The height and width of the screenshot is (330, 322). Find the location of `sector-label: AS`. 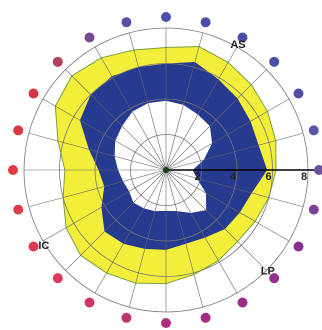

sector-label: AS is located at coordinates (237, 45).